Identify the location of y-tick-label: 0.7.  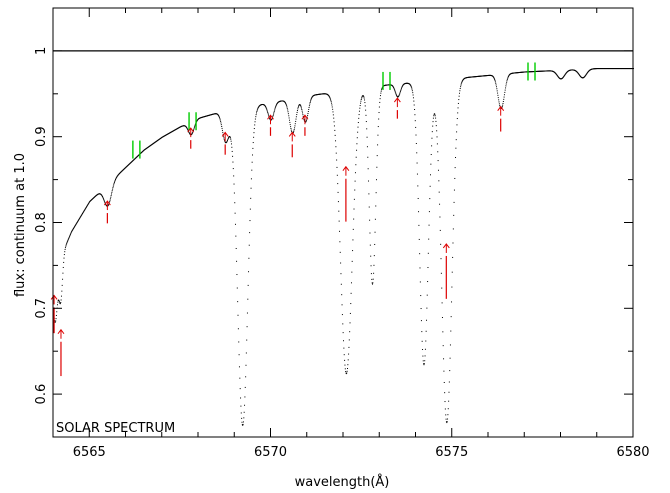
(41, 308).